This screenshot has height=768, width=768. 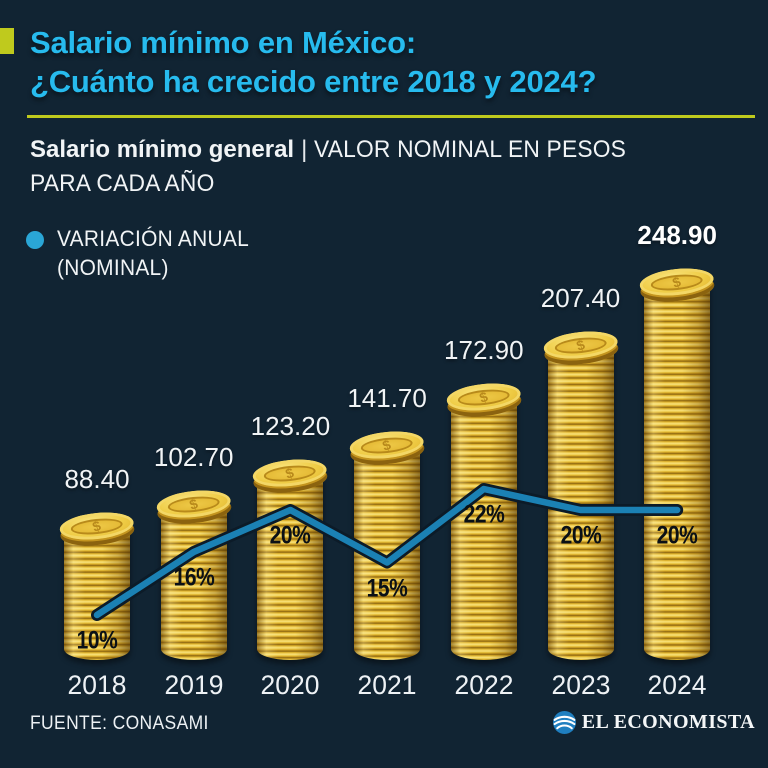 I want to click on accent-square, so click(x=7, y=41).